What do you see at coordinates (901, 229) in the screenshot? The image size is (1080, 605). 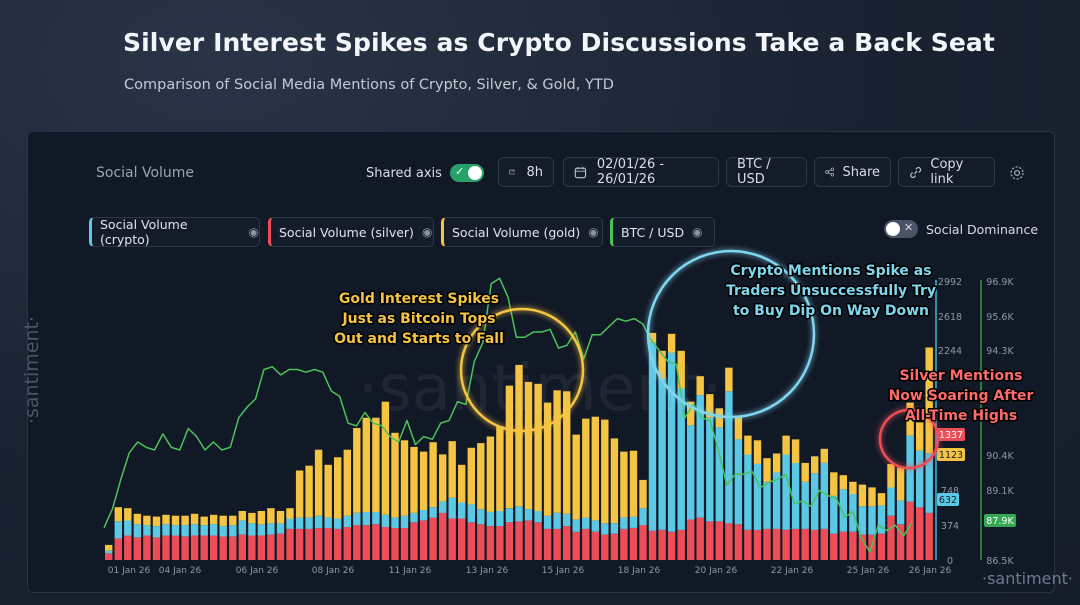 I see `social-dominance-toggle: ✕` at bounding box center [901, 229].